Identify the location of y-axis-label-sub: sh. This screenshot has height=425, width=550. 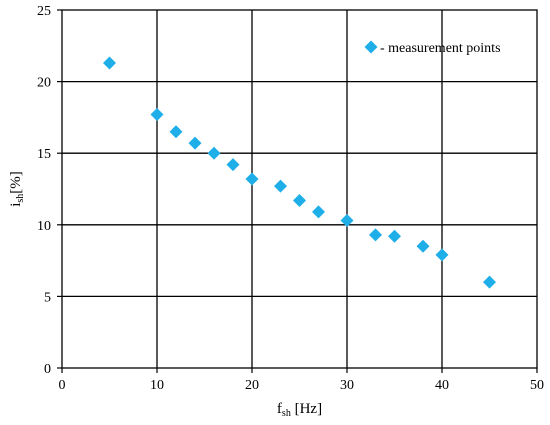
(20, 198).